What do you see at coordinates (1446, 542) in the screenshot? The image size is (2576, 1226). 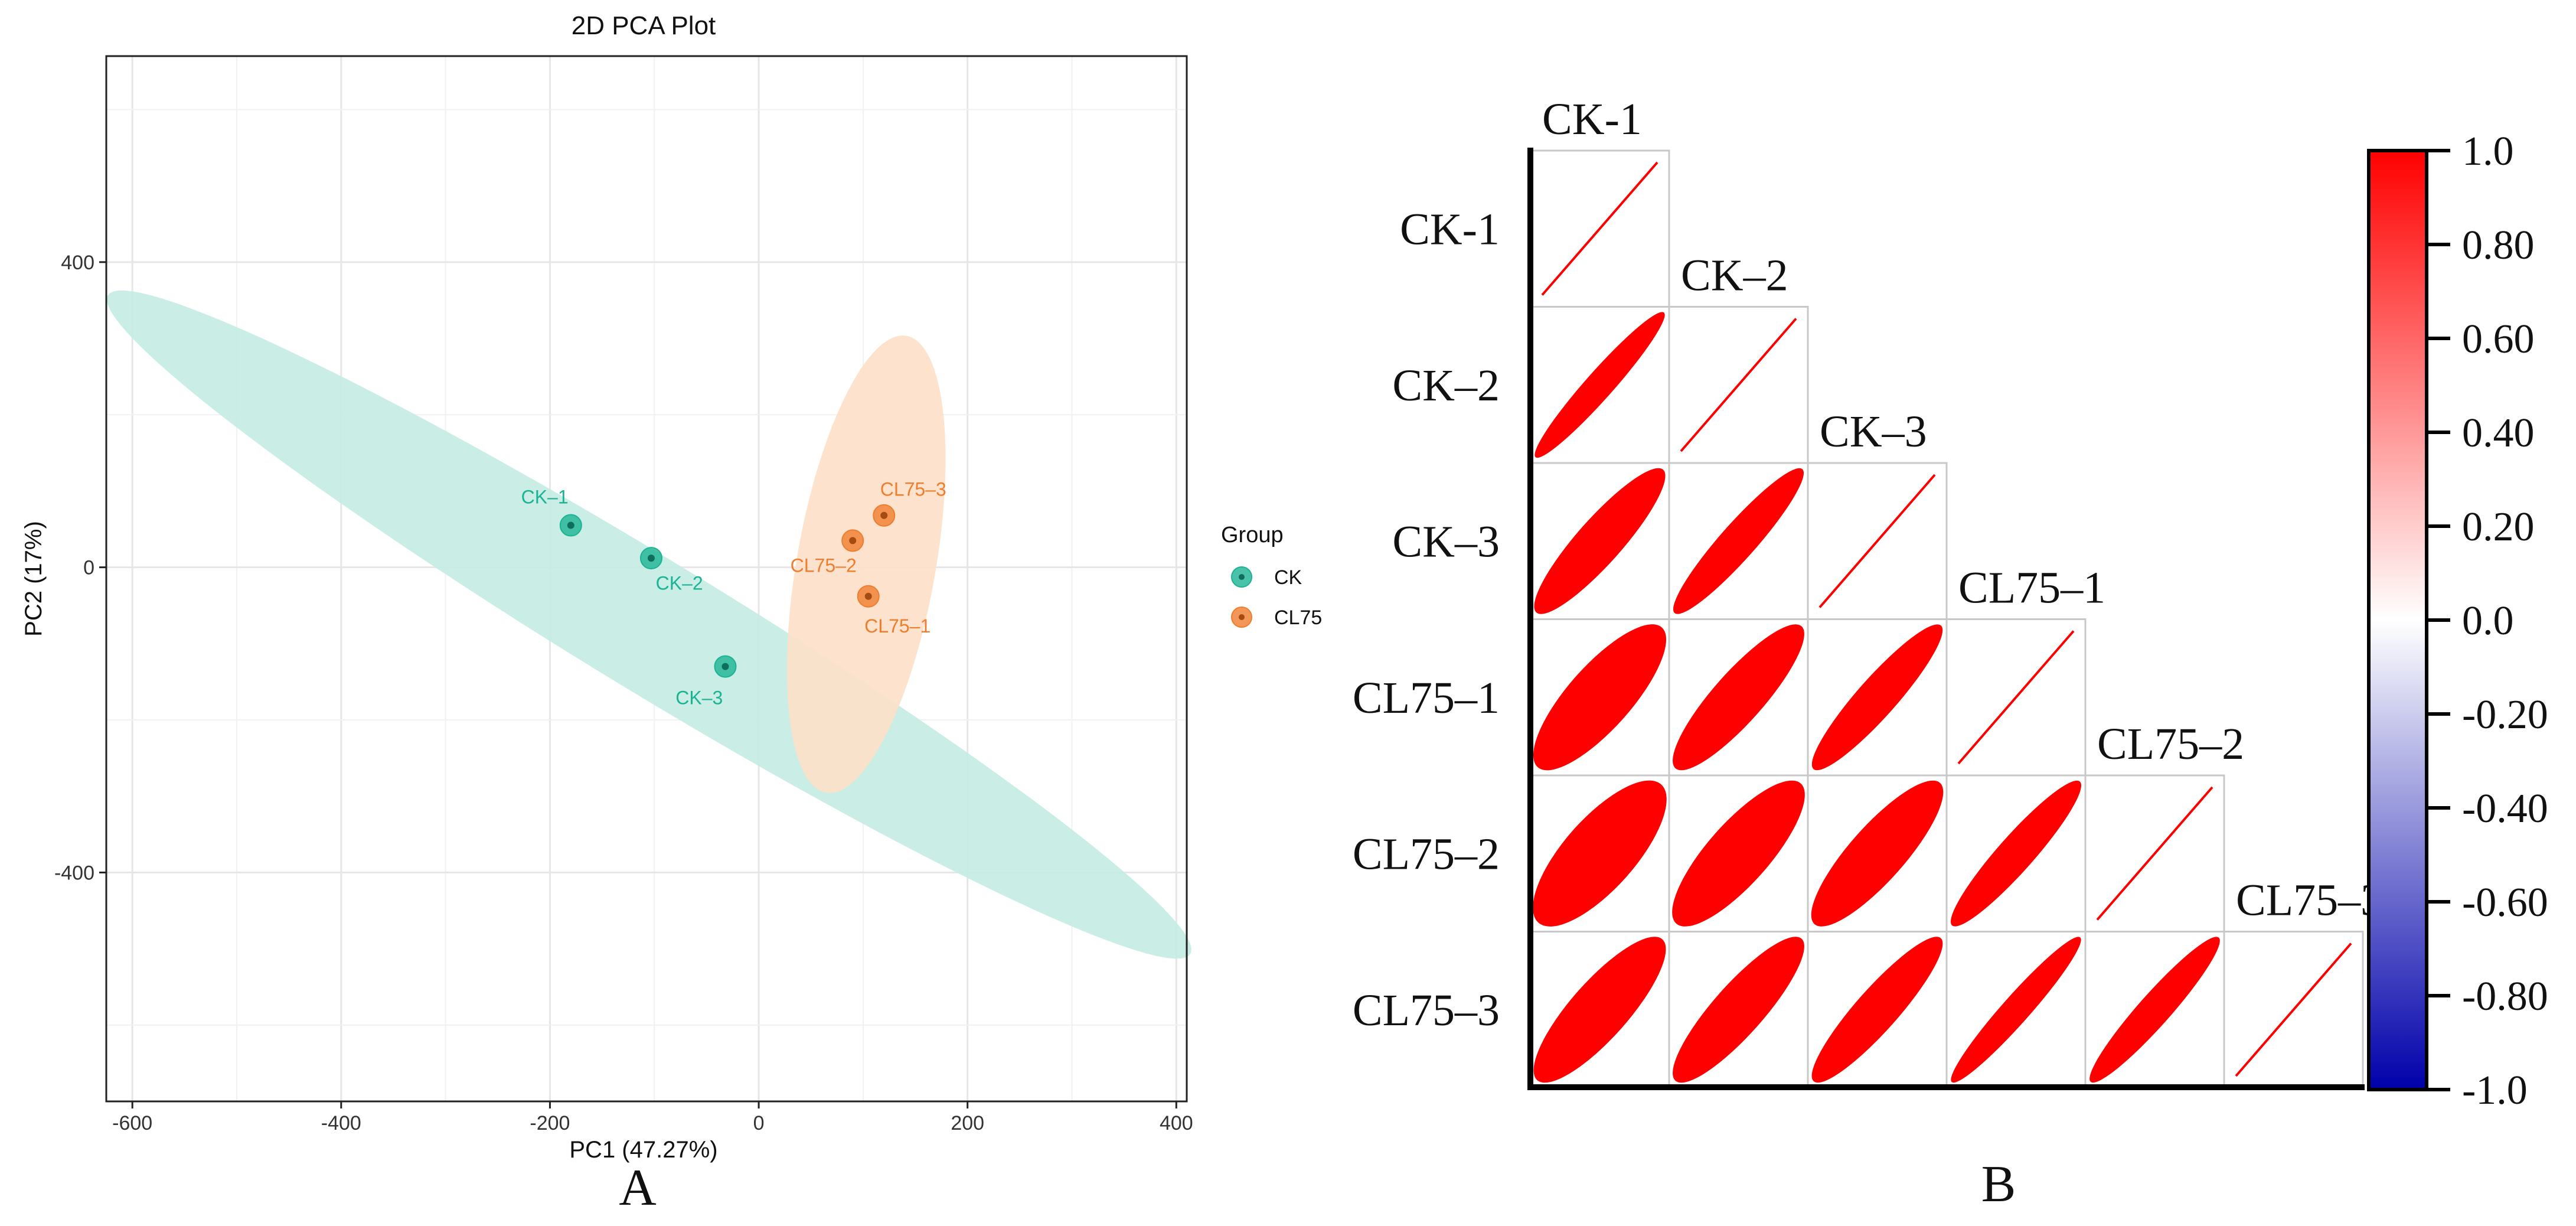 I see `row-label: CK–3` at bounding box center [1446, 542].